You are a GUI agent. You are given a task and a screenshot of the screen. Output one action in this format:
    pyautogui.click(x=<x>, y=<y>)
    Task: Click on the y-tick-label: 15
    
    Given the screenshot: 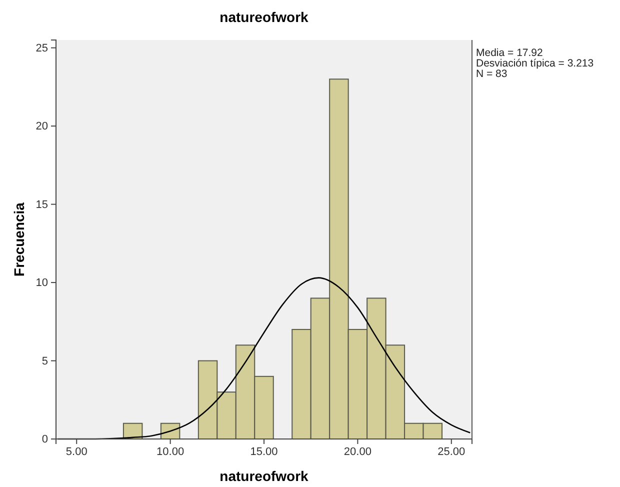 What is the action you would take?
    pyautogui.click(x=42, y=204)
    